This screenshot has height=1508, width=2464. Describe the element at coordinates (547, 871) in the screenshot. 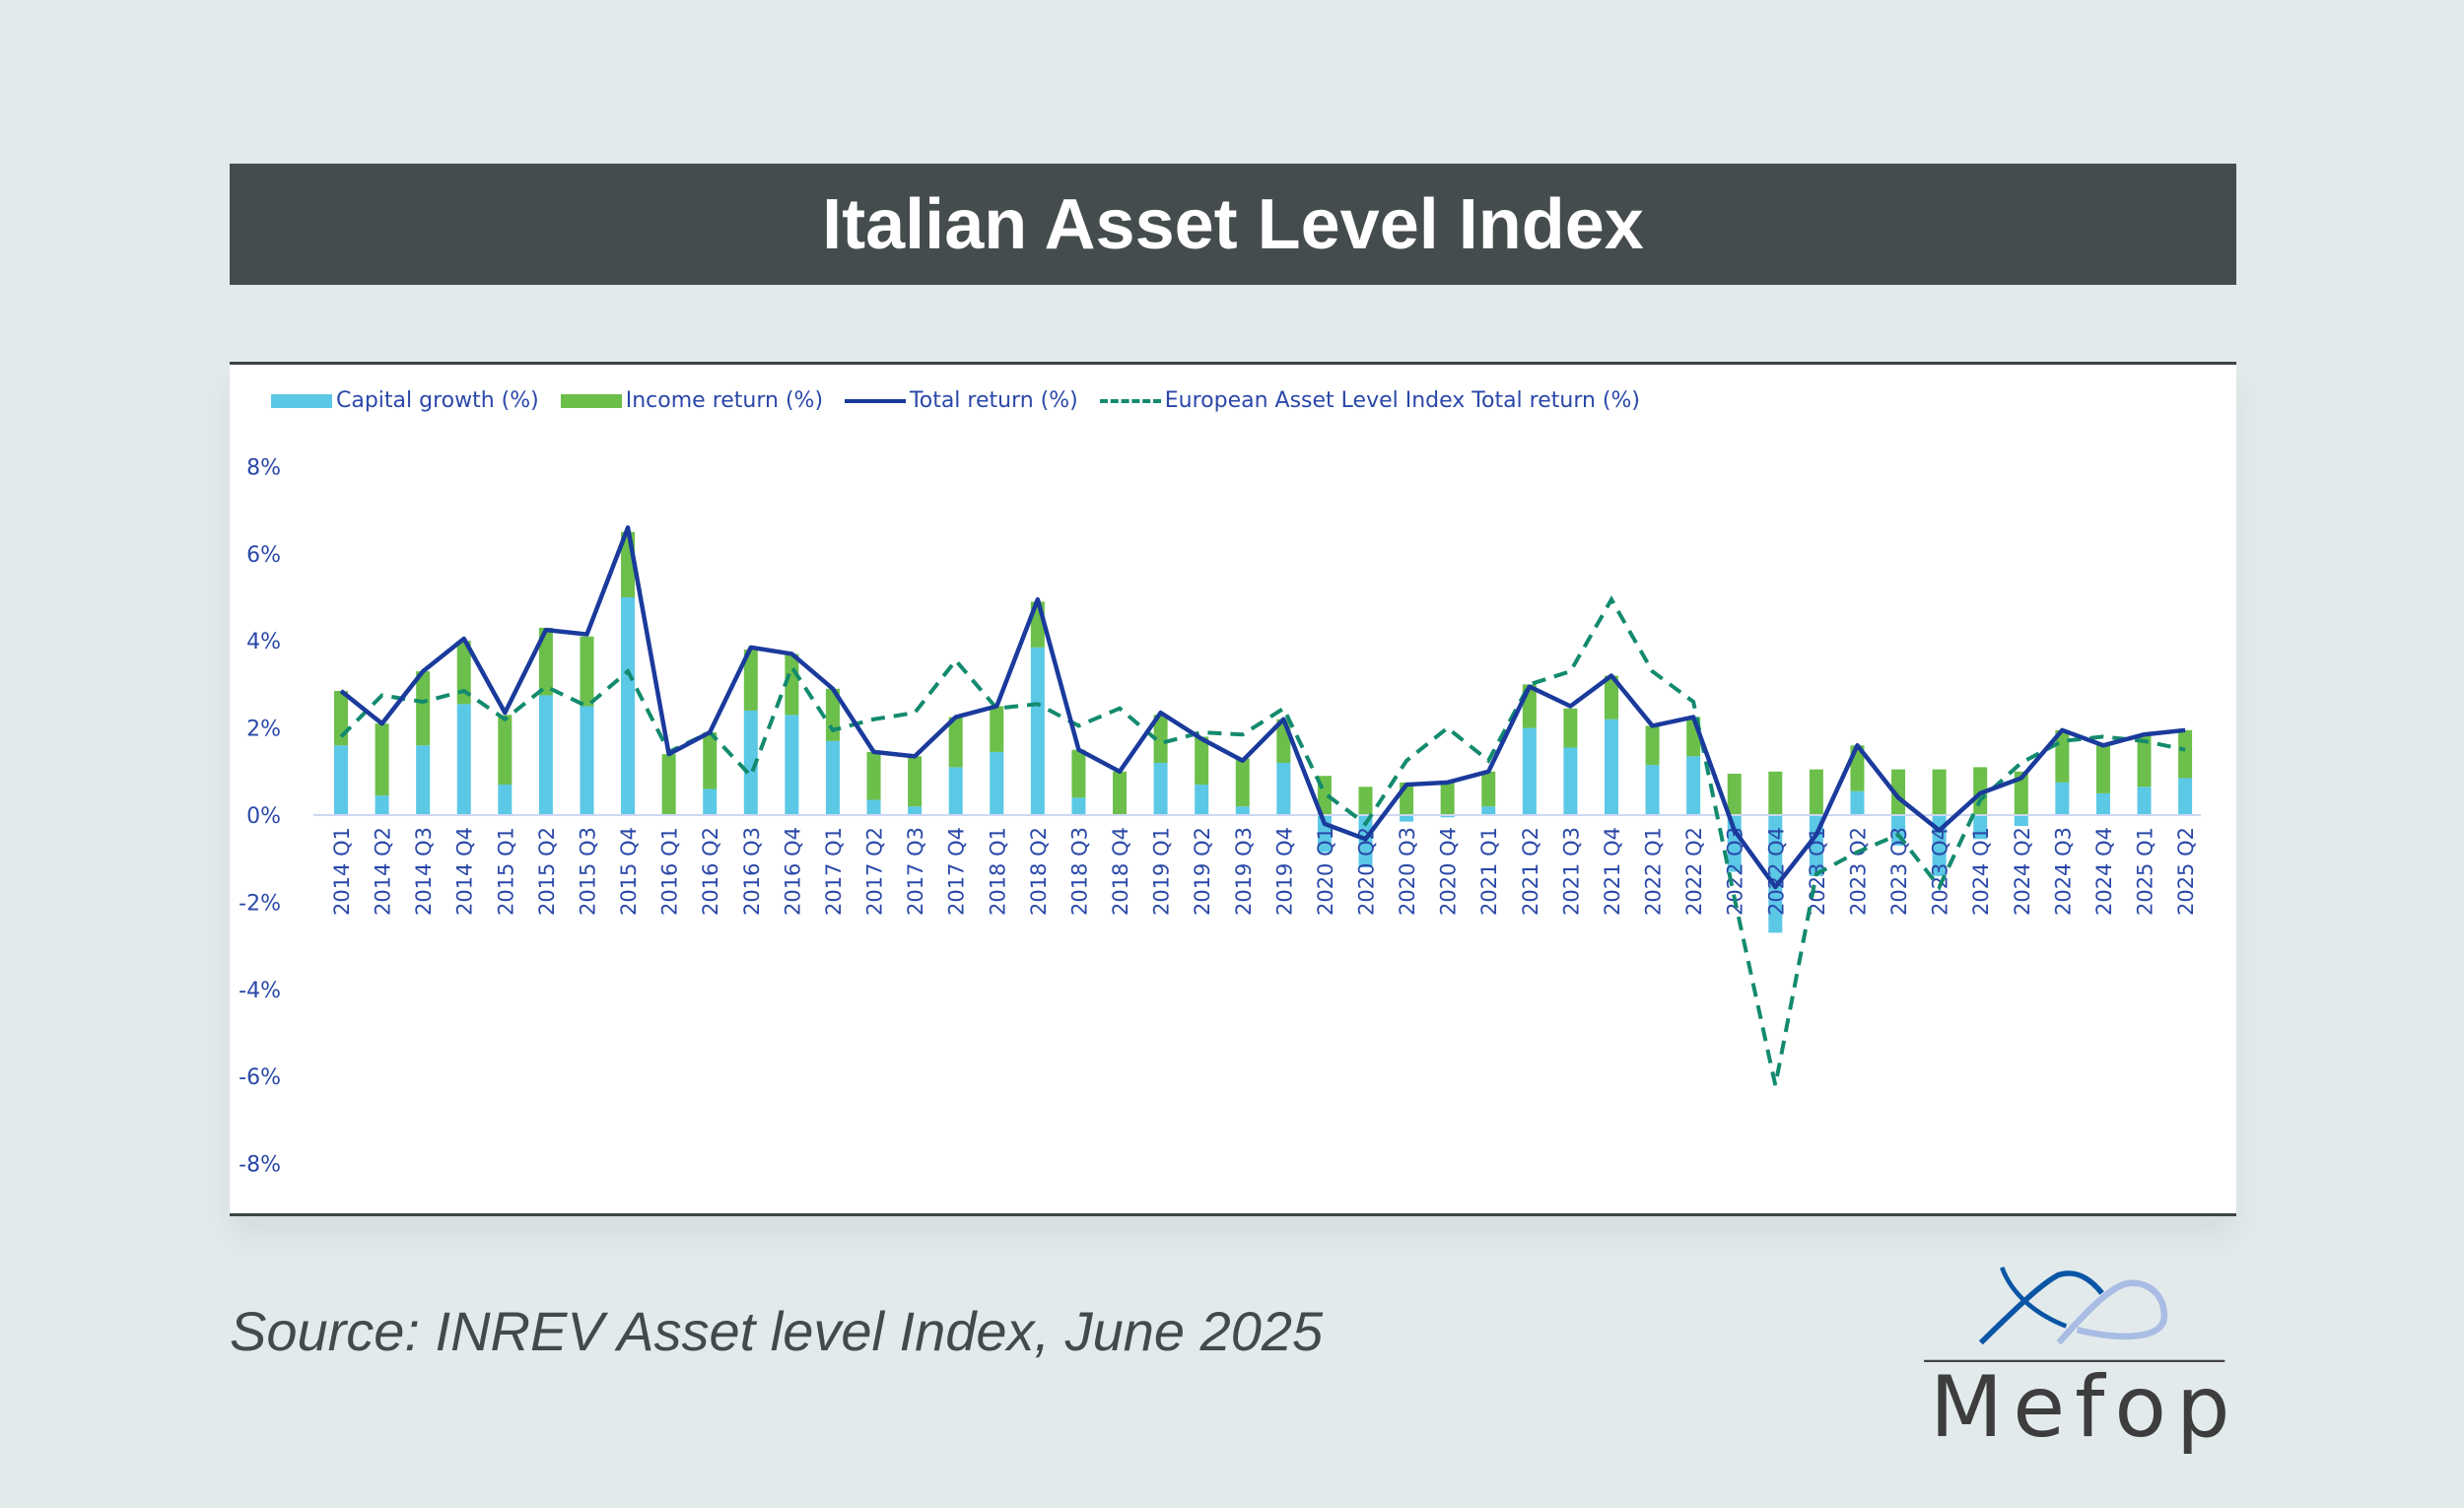

I see `x-tick-label: 2015 Q2` at that location.